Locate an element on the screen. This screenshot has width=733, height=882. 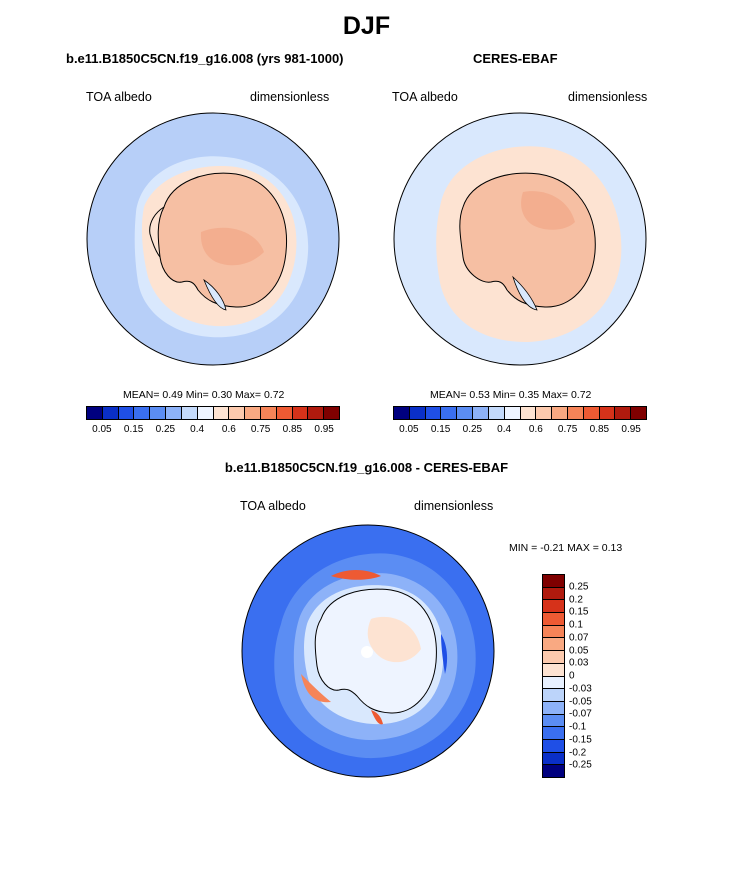
right-polar-map is located at coordinates (520, 239).